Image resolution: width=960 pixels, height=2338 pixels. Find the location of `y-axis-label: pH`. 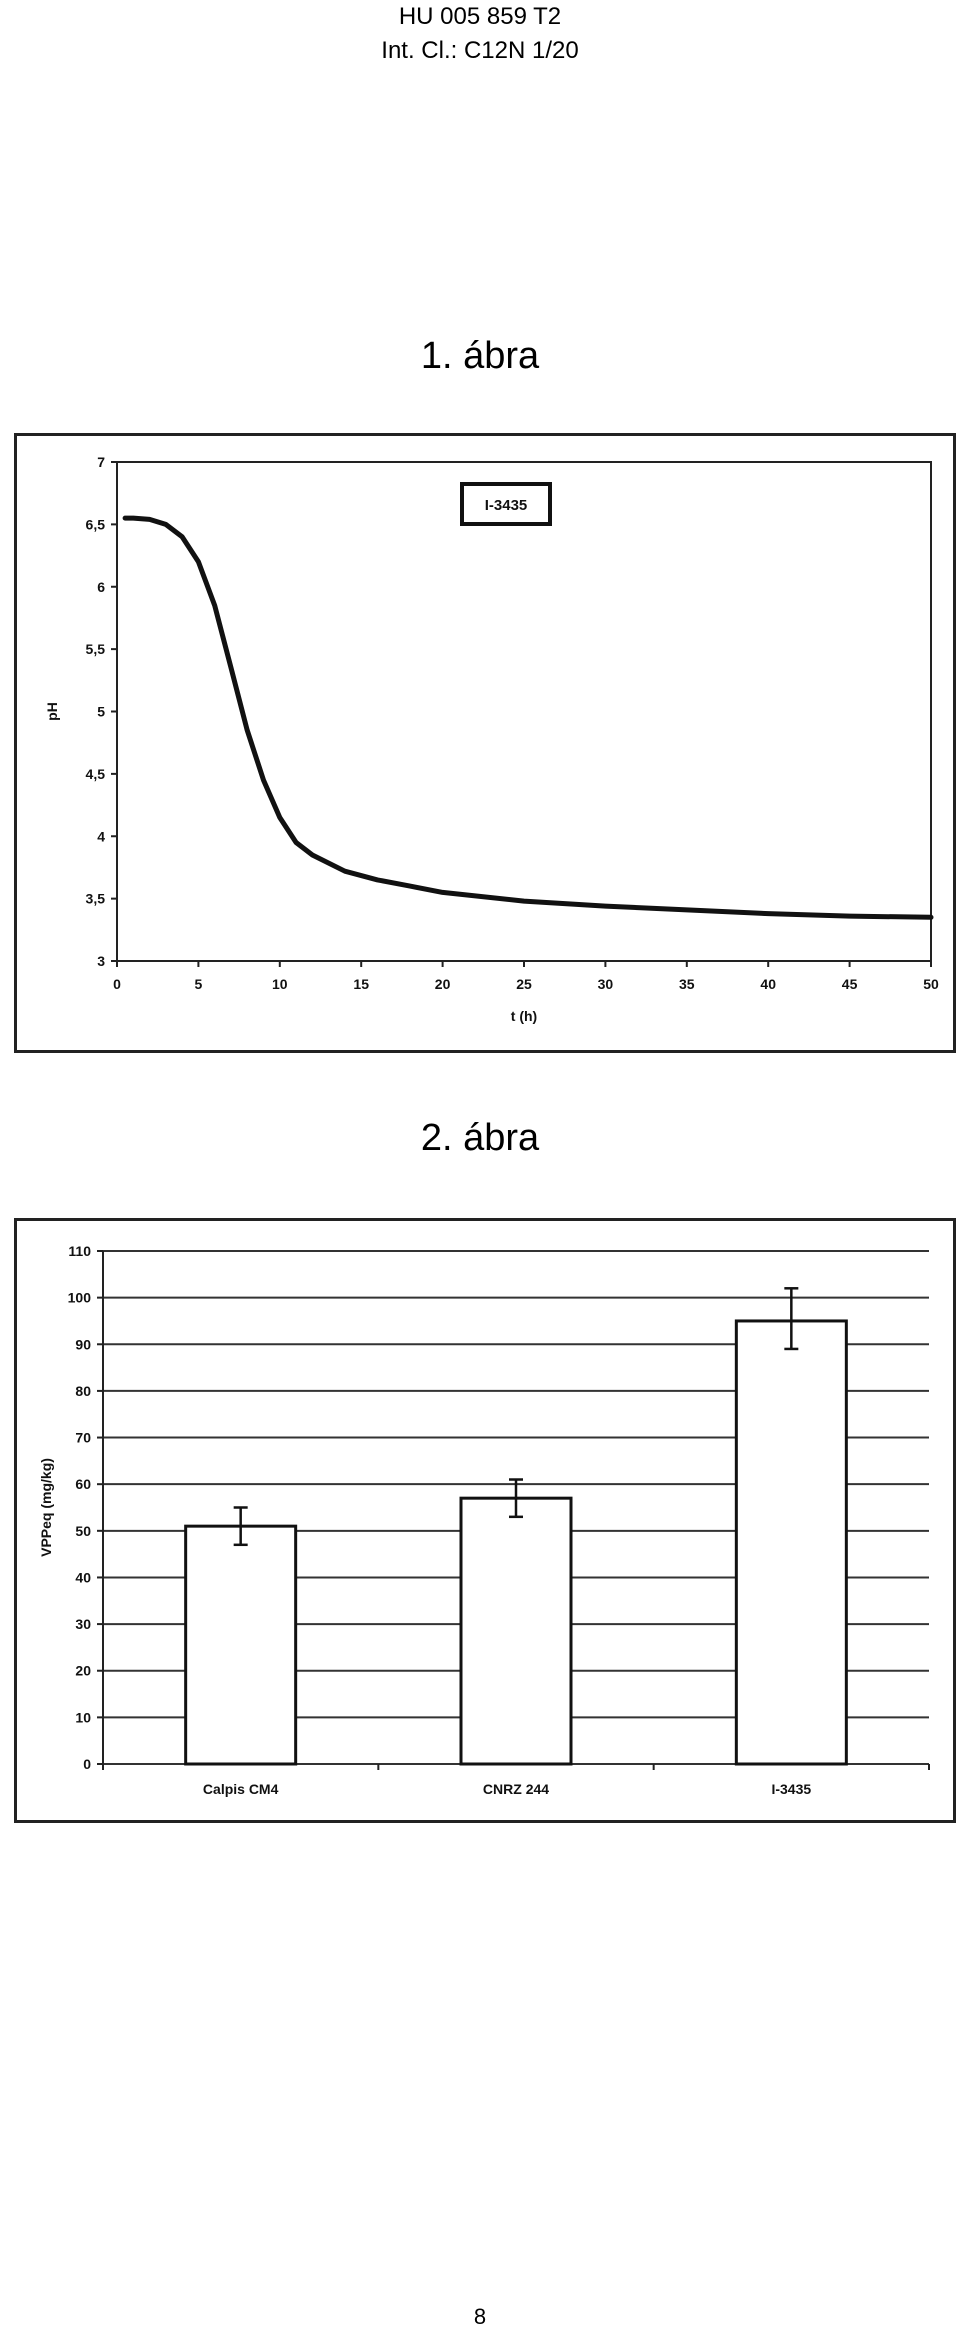

y-axis-label: pH is located at coordinates (52, 711).